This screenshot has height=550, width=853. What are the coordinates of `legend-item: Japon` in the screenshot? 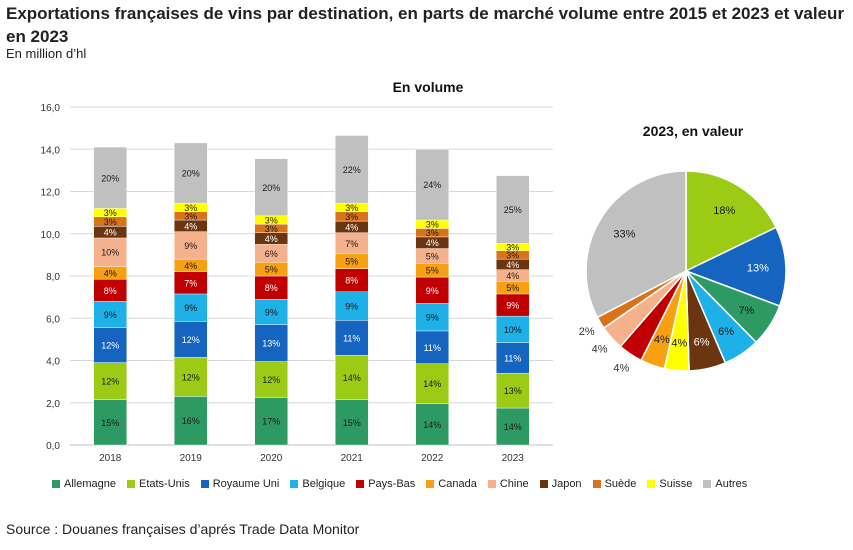 It's located at (560, 484).